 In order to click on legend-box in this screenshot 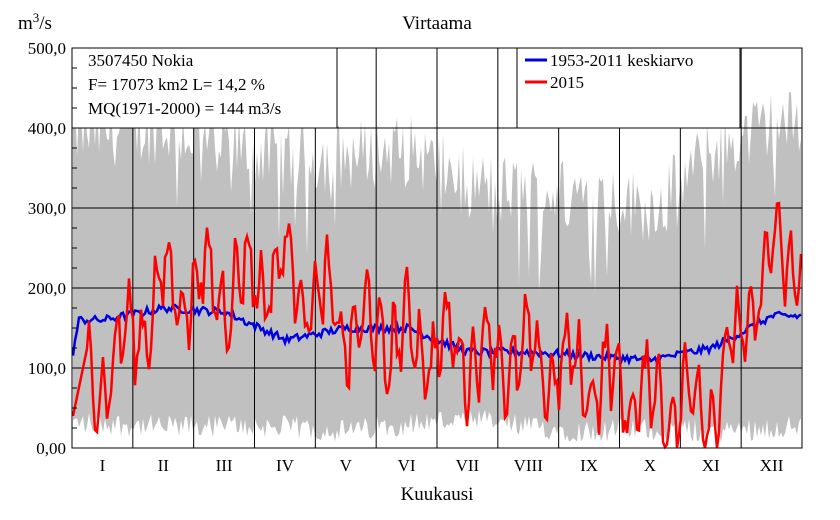, I will do `click(628, 88)`.